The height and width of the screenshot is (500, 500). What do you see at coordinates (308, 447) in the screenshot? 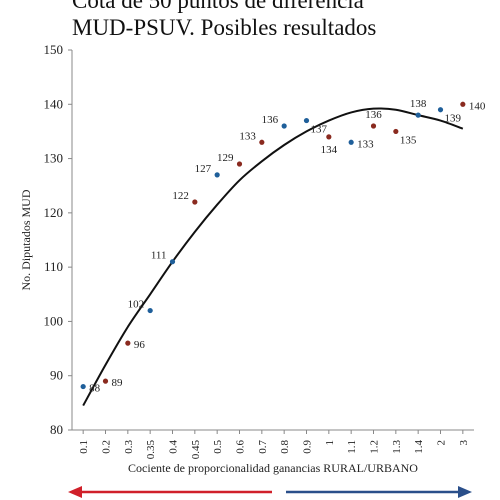
I see `x-tick-label: 0.9` at bounding box center [308, 447].